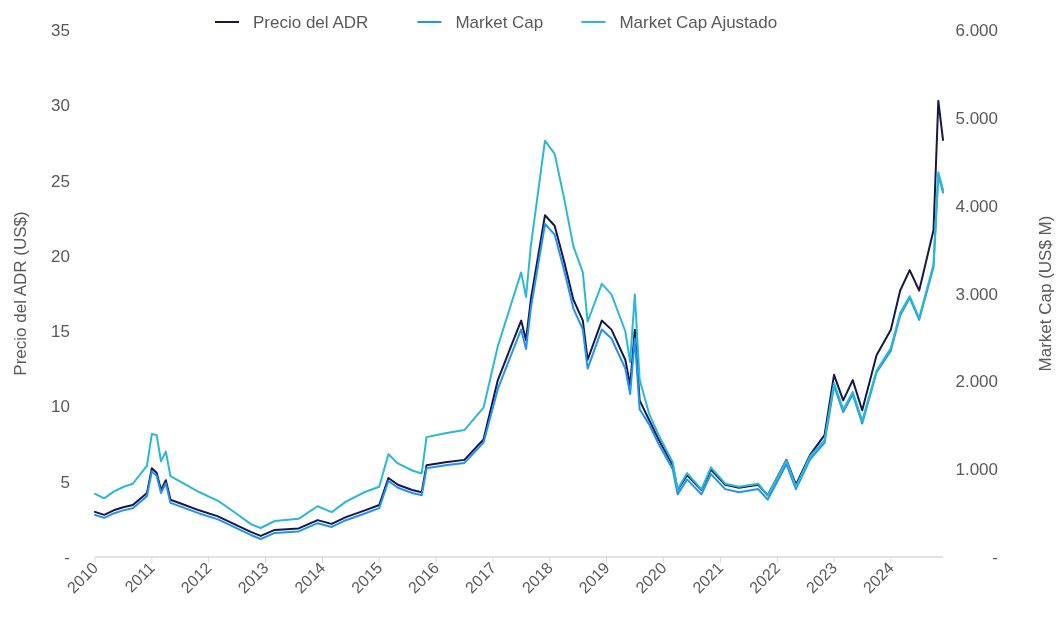  What do you see at coordinates (976, 206) in the screenshot?
I see `y2-tick-label: 4.000` at bounding box center [976, 206].